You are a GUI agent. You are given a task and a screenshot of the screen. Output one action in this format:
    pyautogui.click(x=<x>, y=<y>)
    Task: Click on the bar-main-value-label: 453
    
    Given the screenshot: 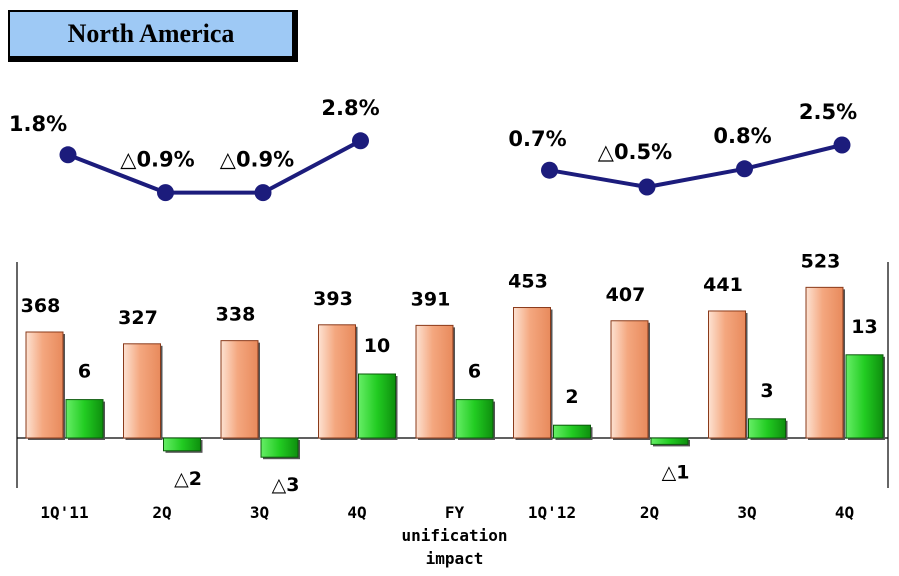 What is the action you would take?
    pyautogui.click(x=528, y=282)
    